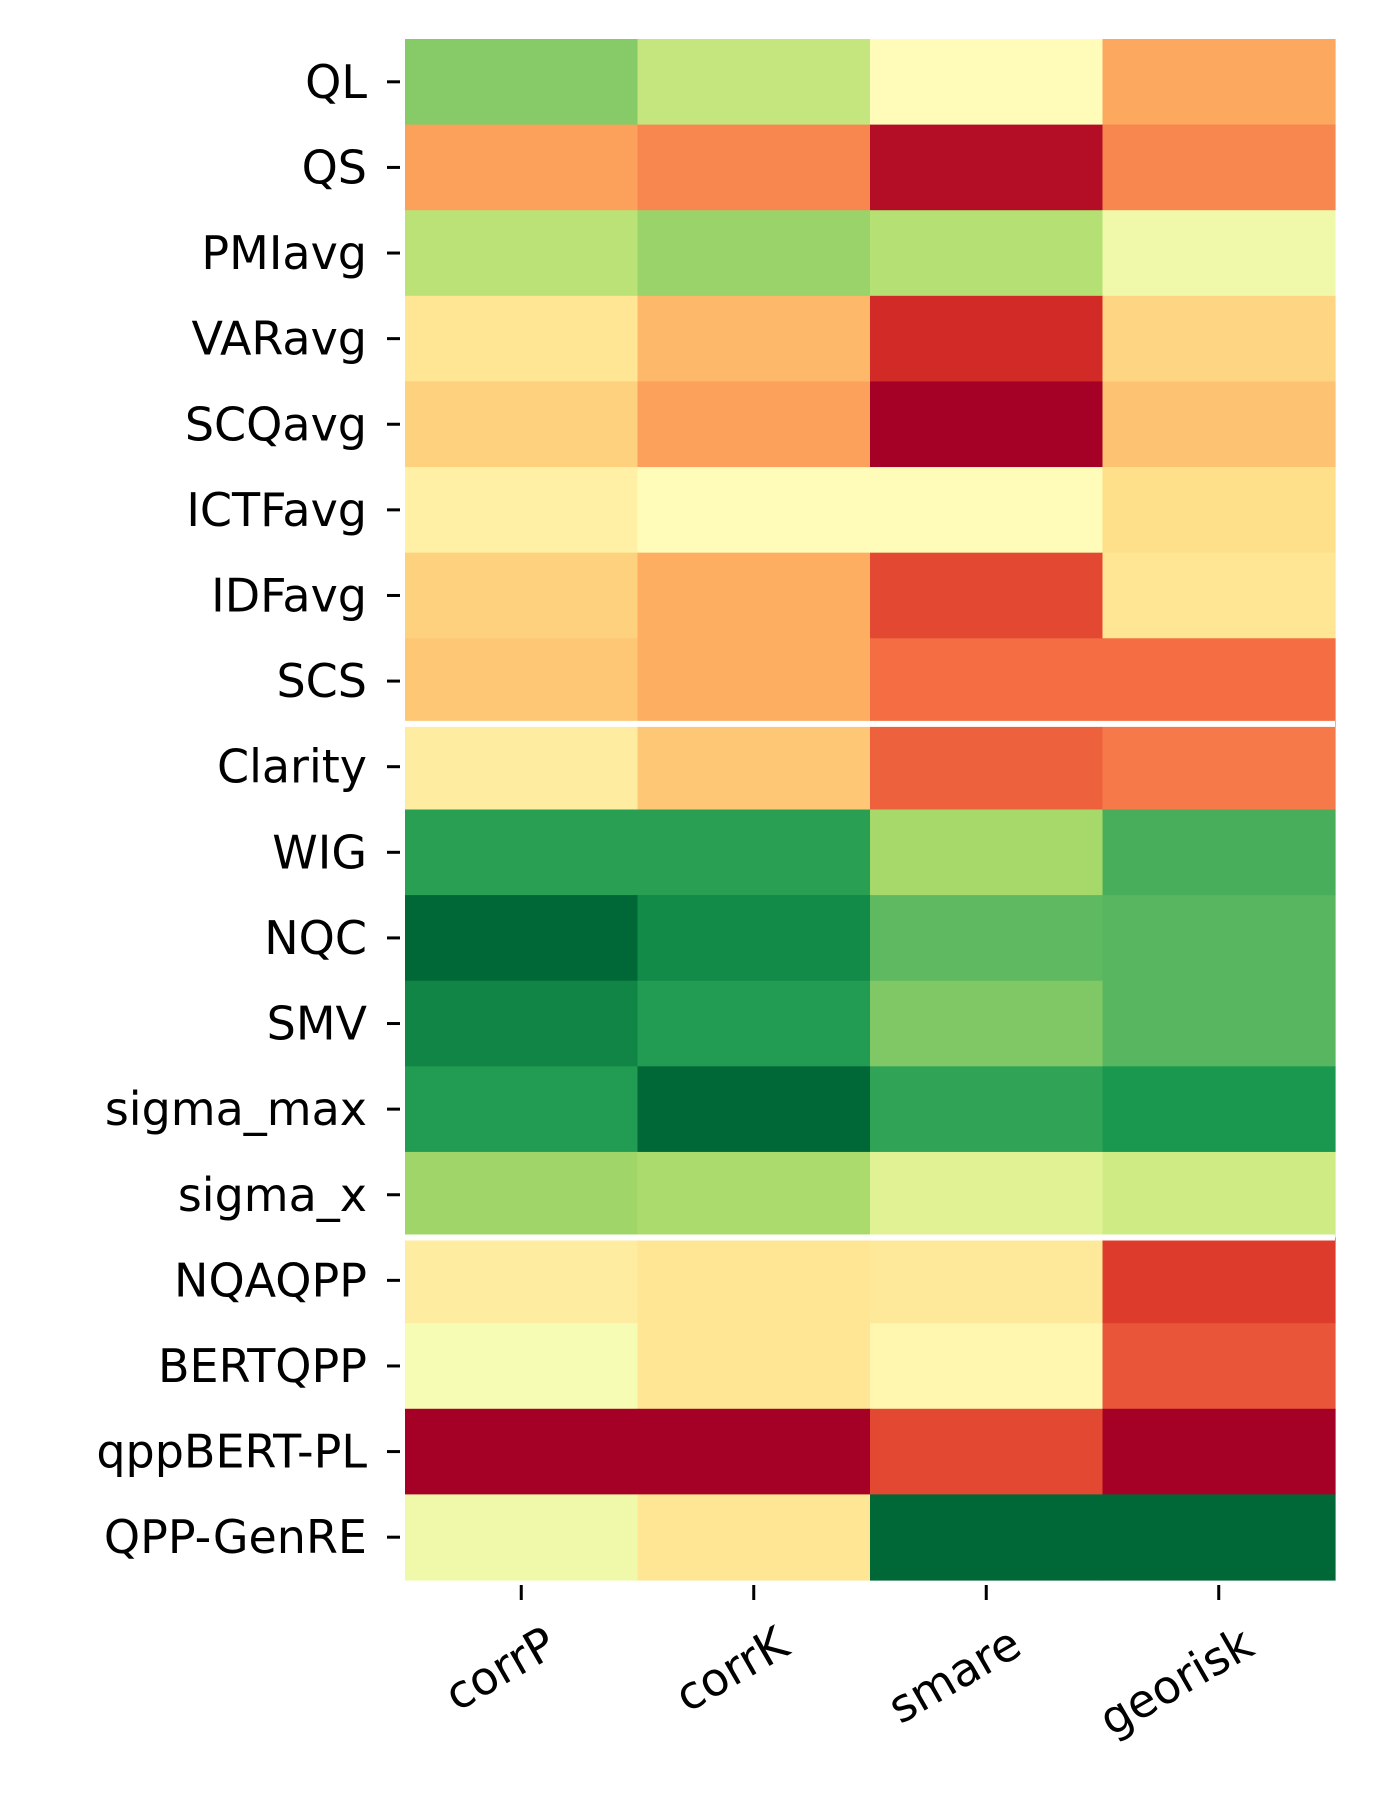 The image size is (1375, 1806). Describe the element at coordinates (1219, 424) in the screenshot. I see `heatmap-cell-scqavg-georisk` at that location.